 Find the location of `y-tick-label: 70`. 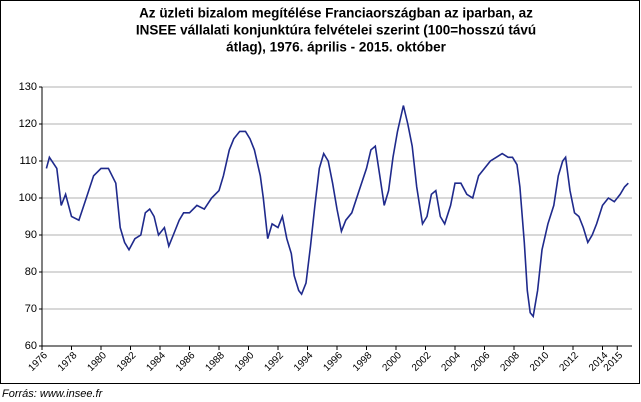

y-tick-label: 70 is located at coordinates (31, 309).